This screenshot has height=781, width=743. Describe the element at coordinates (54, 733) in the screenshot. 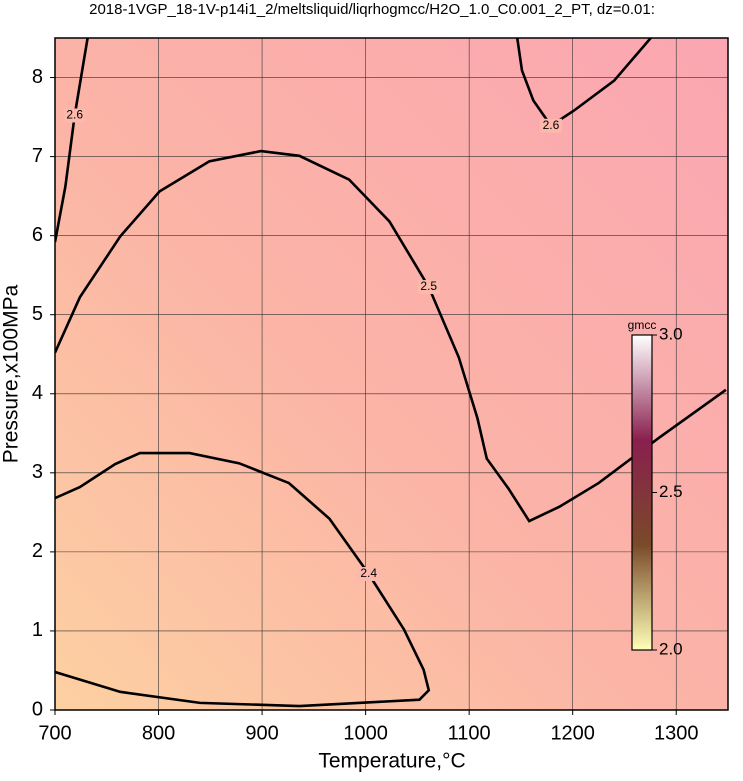

I see `x-tick-label: 700` at that location.